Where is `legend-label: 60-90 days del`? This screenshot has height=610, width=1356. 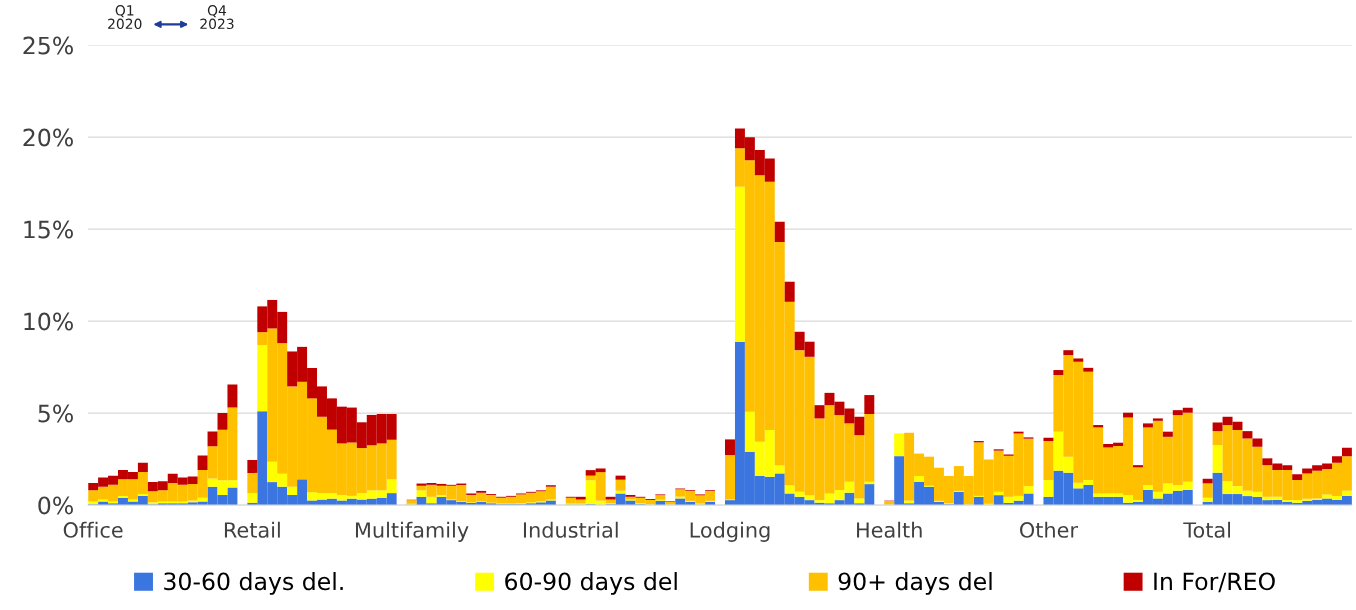
legend-label: 60-90 days del is located at coordinates (591, 583).